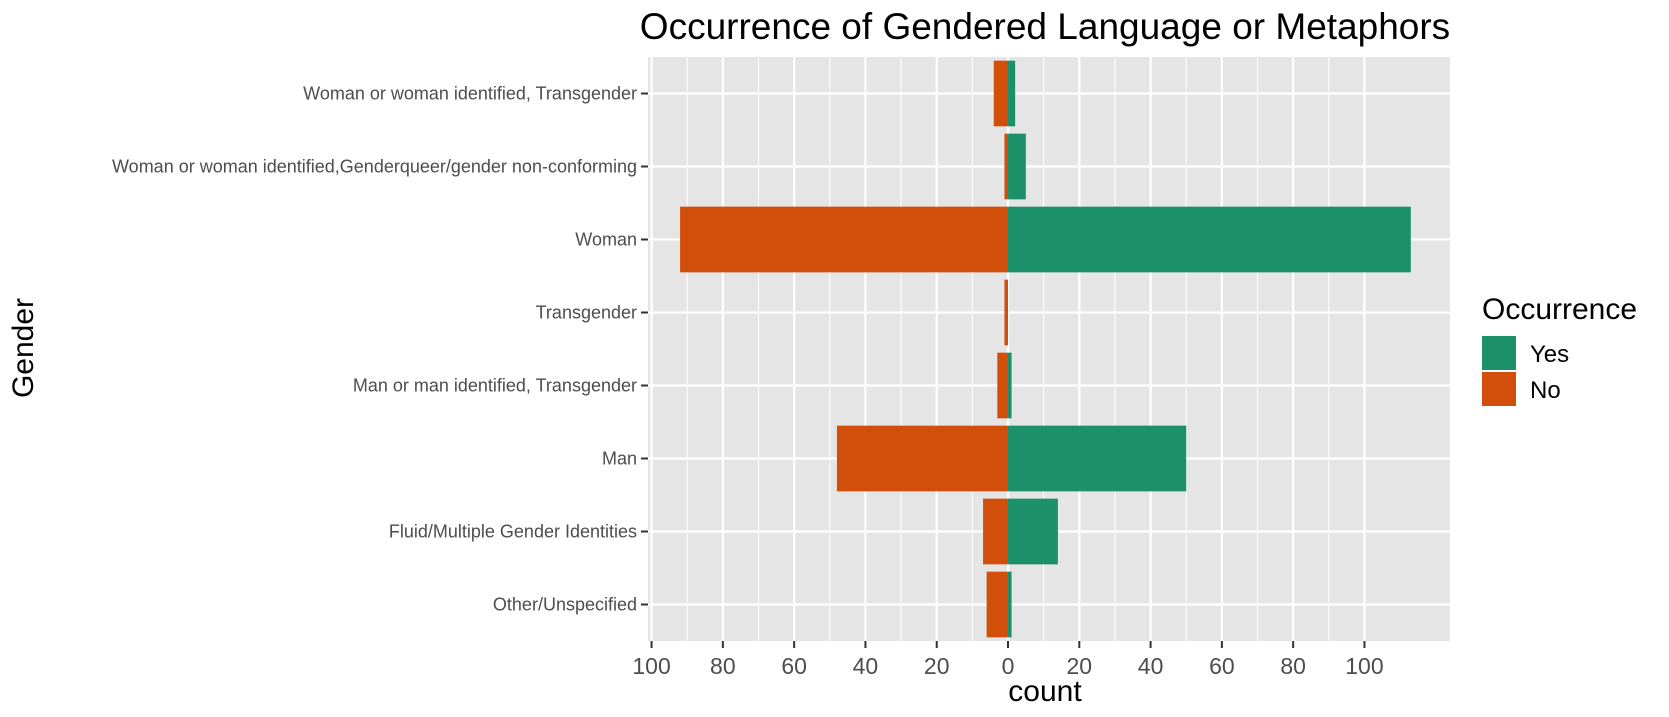  I want to click on x-axis-title: count, so click(1045, 691).